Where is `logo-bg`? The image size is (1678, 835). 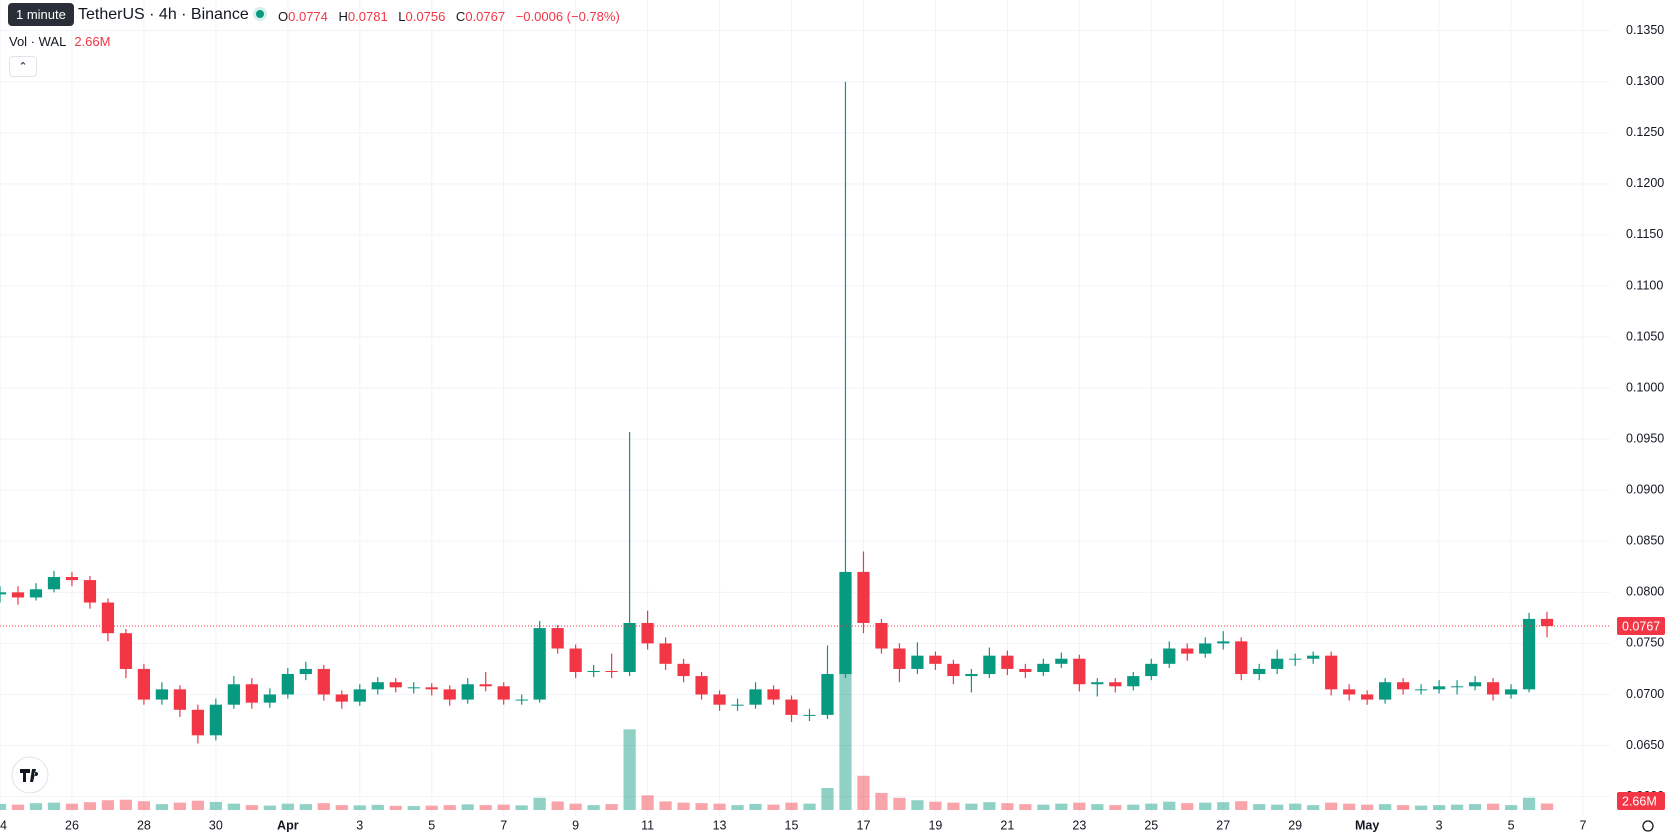
logo-bg is located at coordinates (30, 775).